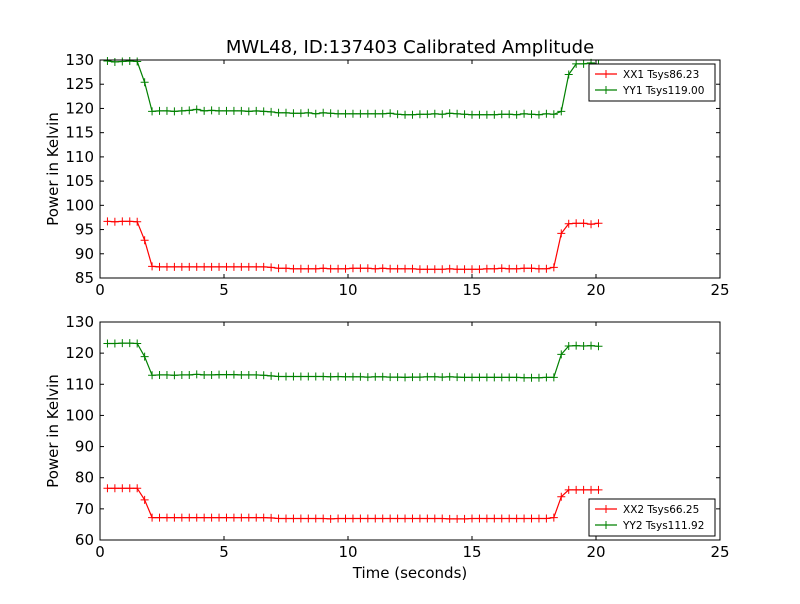  What do you see at coordinates (79, 60) in the screenshot?
I see `y-tick-label: 130` at bounding box center [79, 60].